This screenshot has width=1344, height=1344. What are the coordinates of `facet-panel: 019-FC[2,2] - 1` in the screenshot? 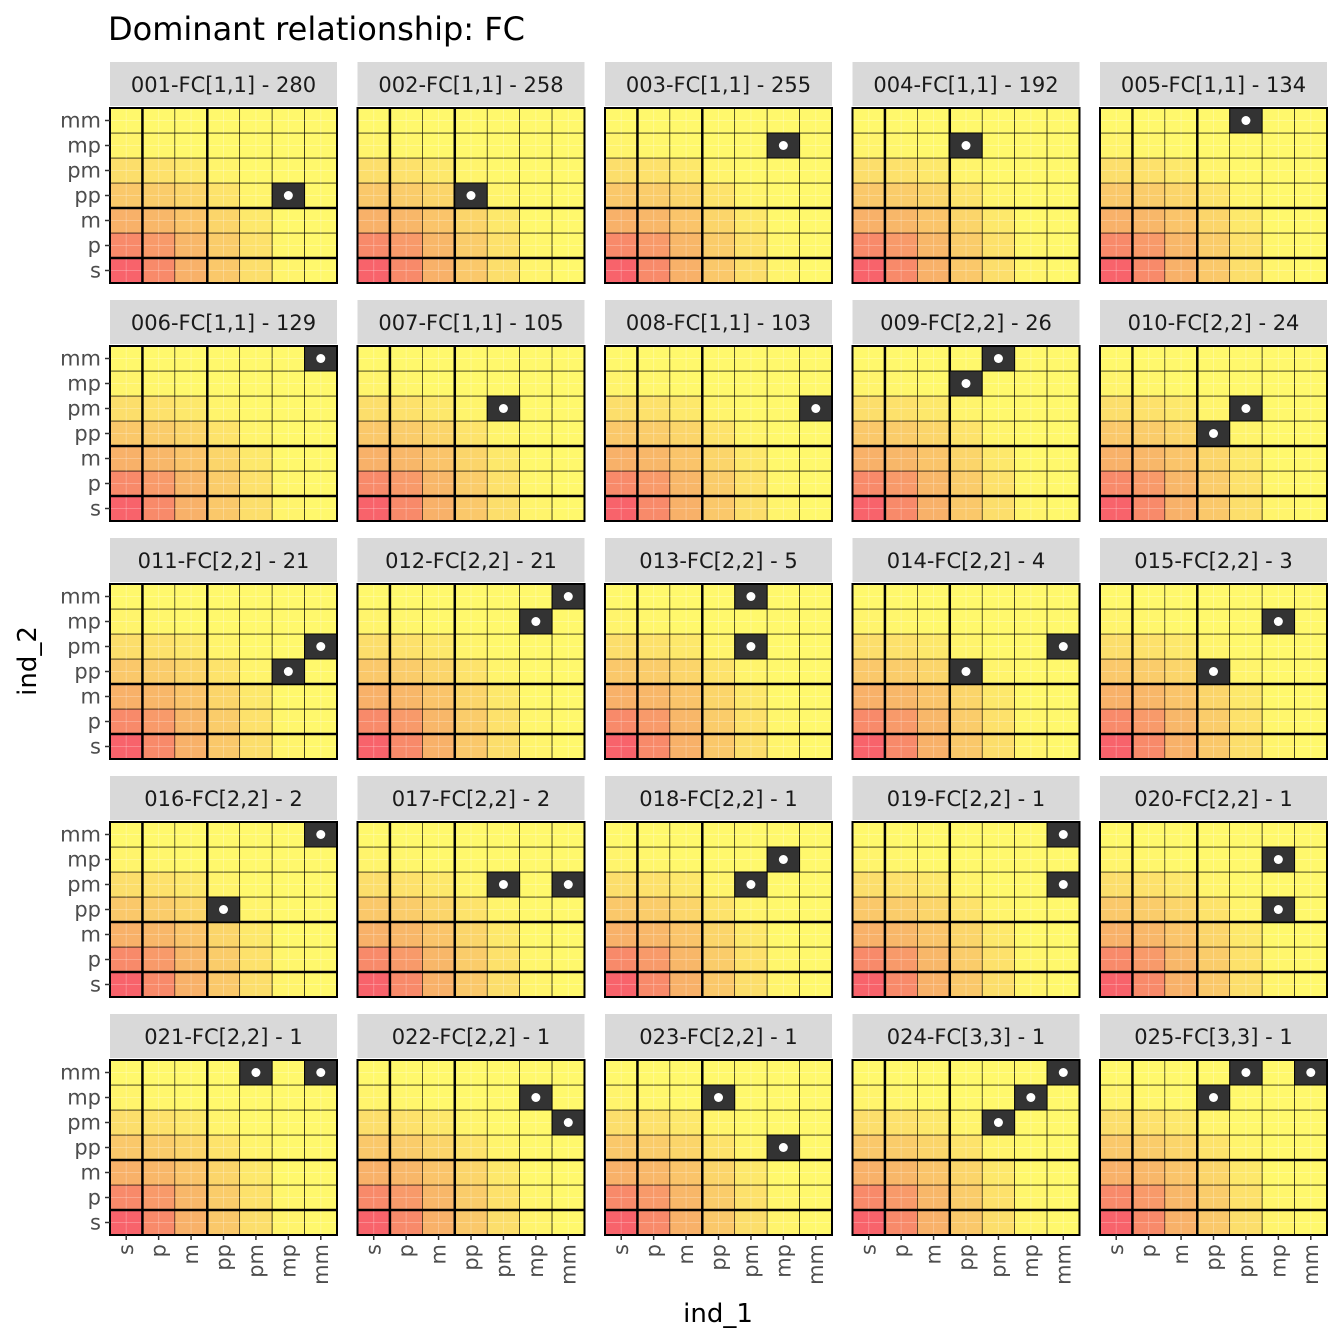 It's located at (966, 887).